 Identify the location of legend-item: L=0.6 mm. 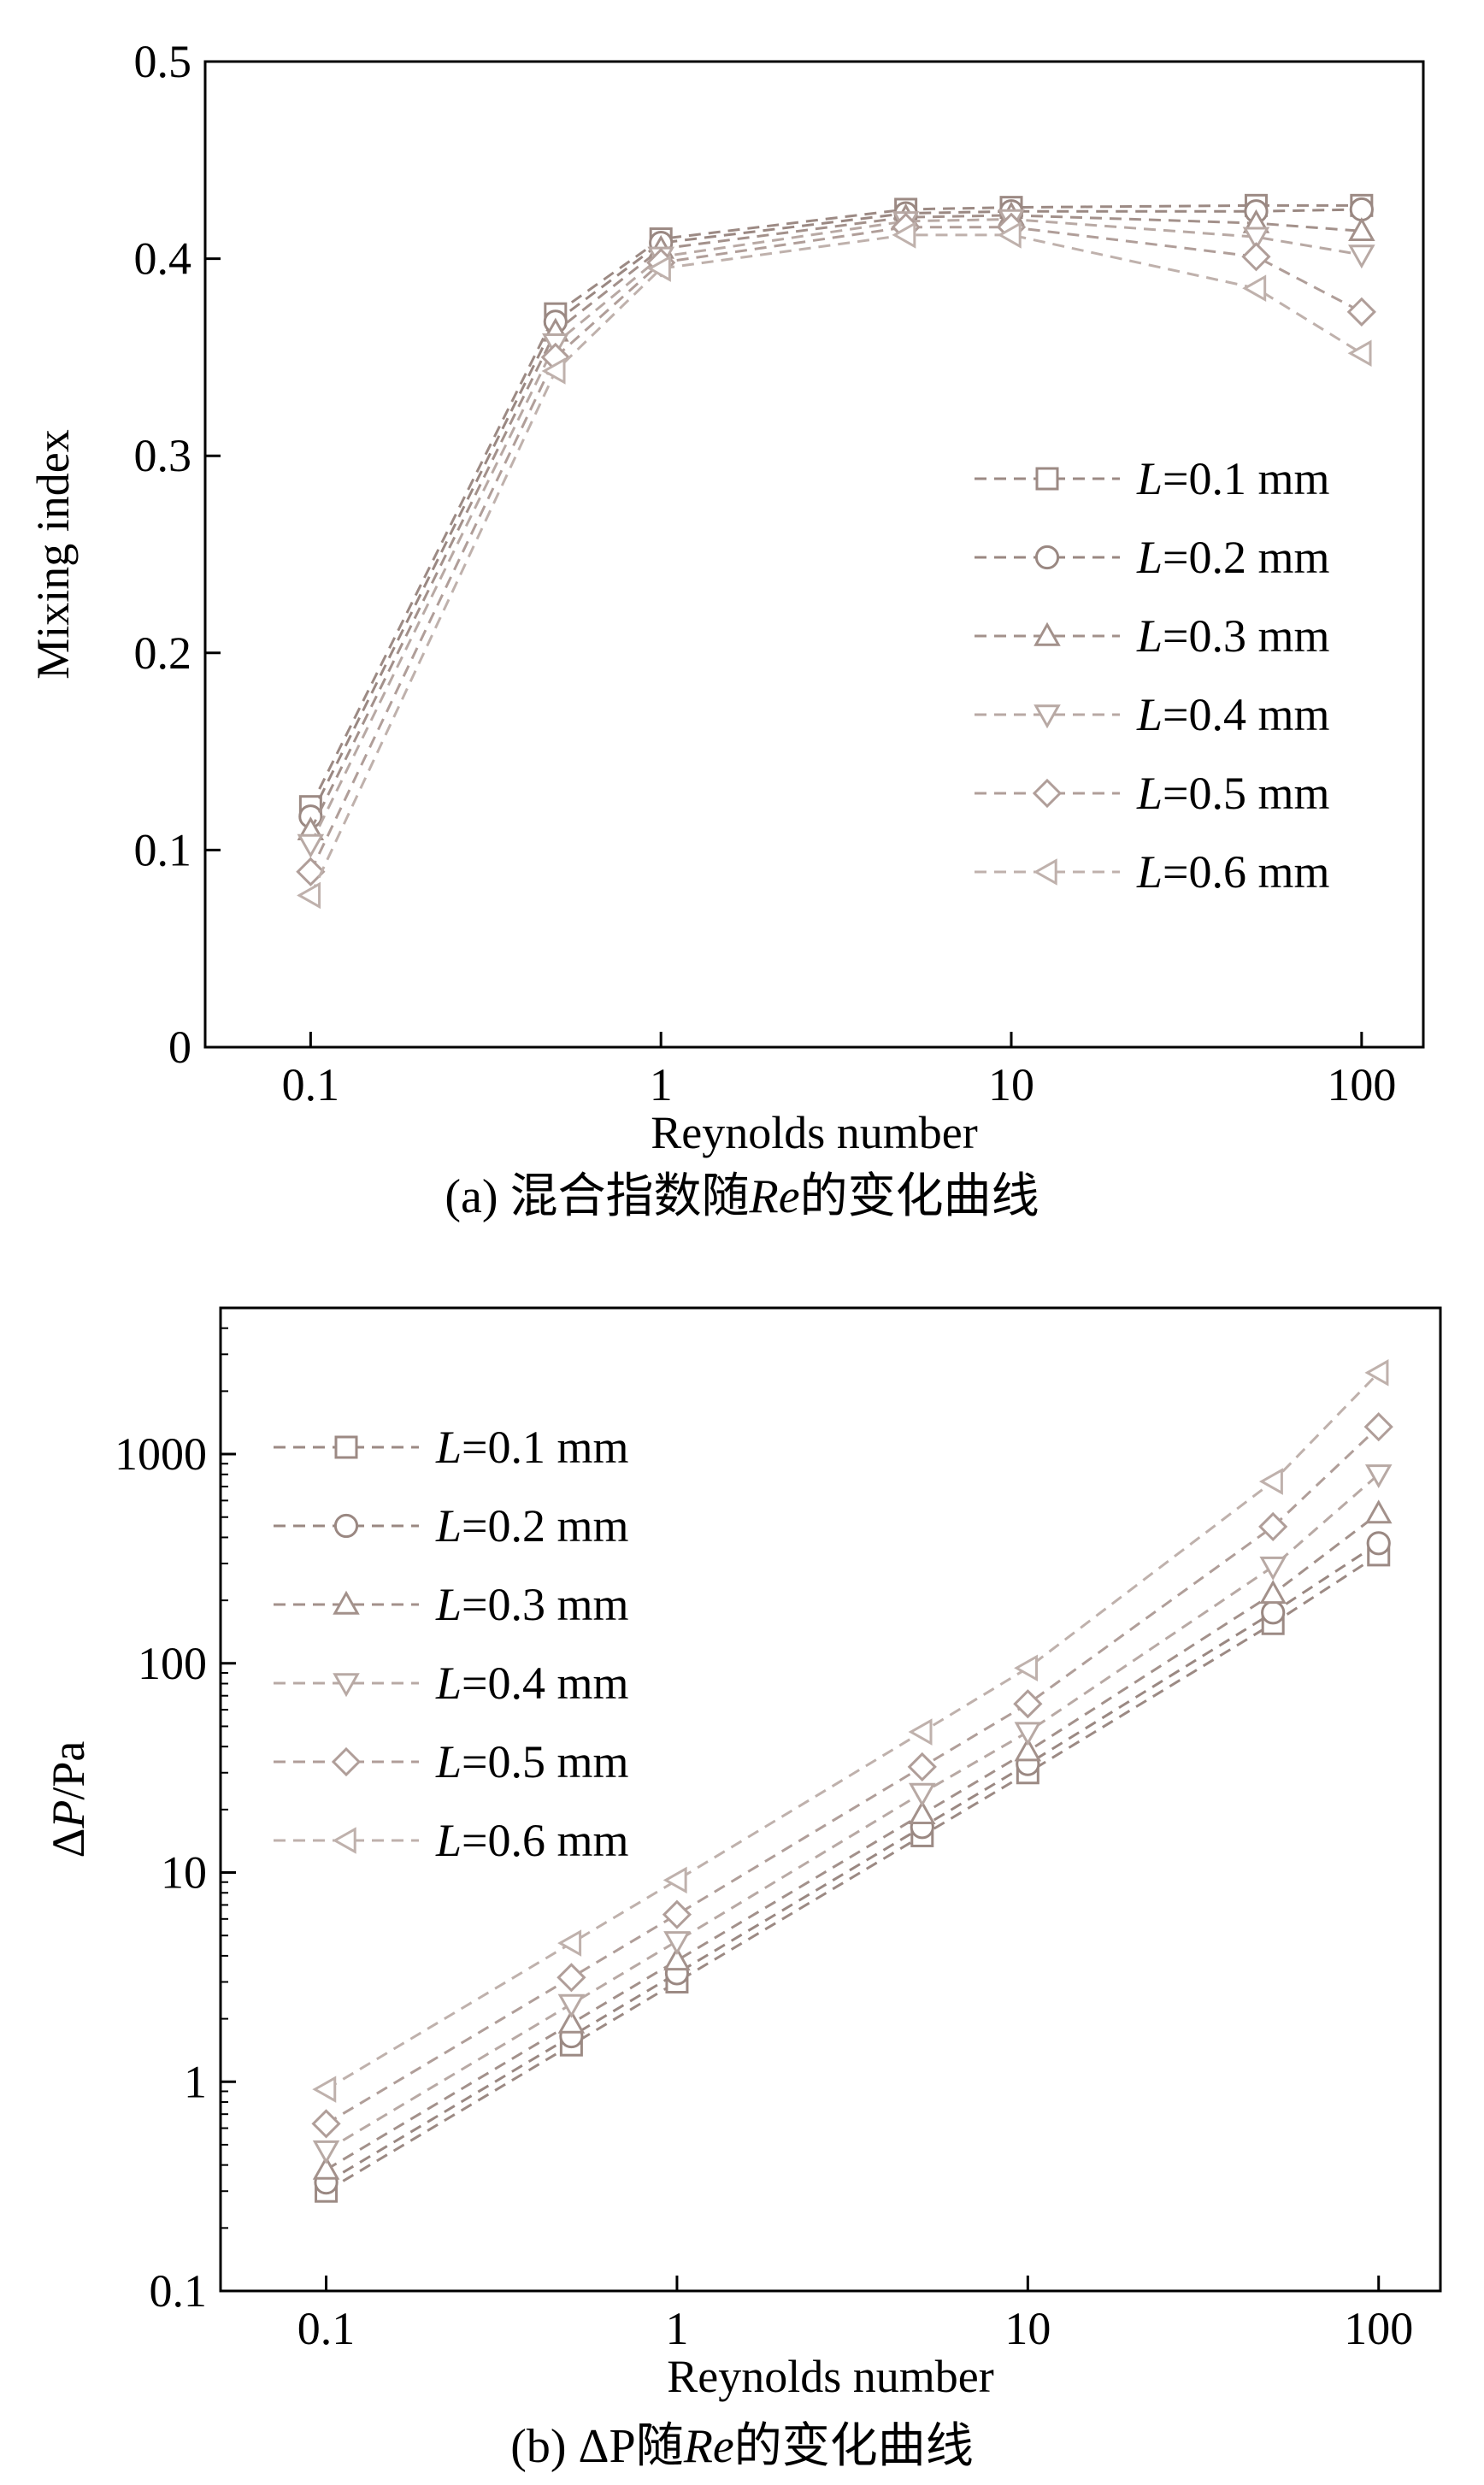
(451, 1840).